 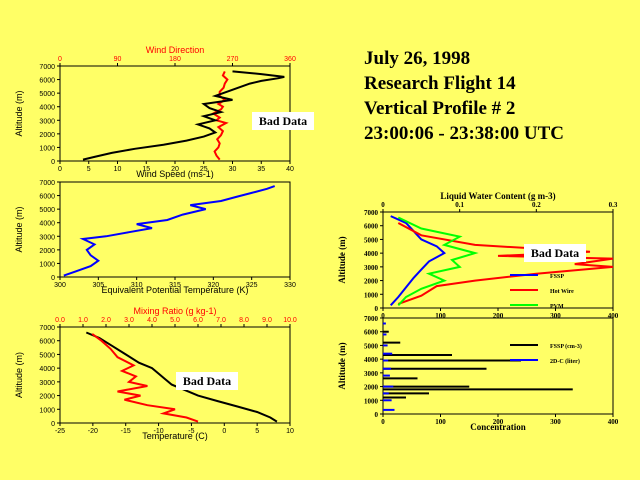 I want to click on concentration-plot-frame, so click(x=498, y=366).